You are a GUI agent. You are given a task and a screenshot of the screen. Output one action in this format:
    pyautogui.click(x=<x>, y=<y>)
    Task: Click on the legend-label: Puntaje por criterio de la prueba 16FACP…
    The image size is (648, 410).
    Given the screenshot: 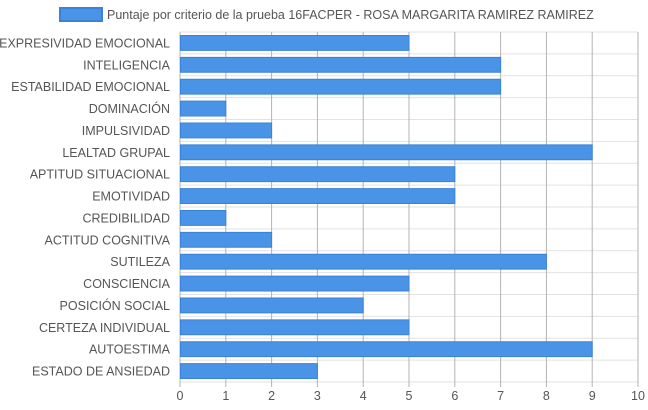 What is the action you would take?
    pyautogui.click(x=350, y=15)
    